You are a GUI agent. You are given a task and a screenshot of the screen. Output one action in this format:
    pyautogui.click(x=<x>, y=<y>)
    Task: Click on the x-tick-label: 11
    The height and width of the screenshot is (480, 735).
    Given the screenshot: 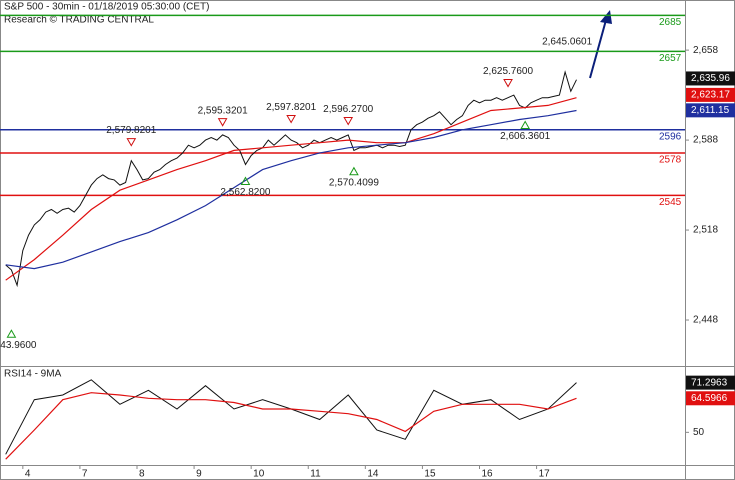 What is the action you would take?
    pyautogui.click(x=315, y=474)
    